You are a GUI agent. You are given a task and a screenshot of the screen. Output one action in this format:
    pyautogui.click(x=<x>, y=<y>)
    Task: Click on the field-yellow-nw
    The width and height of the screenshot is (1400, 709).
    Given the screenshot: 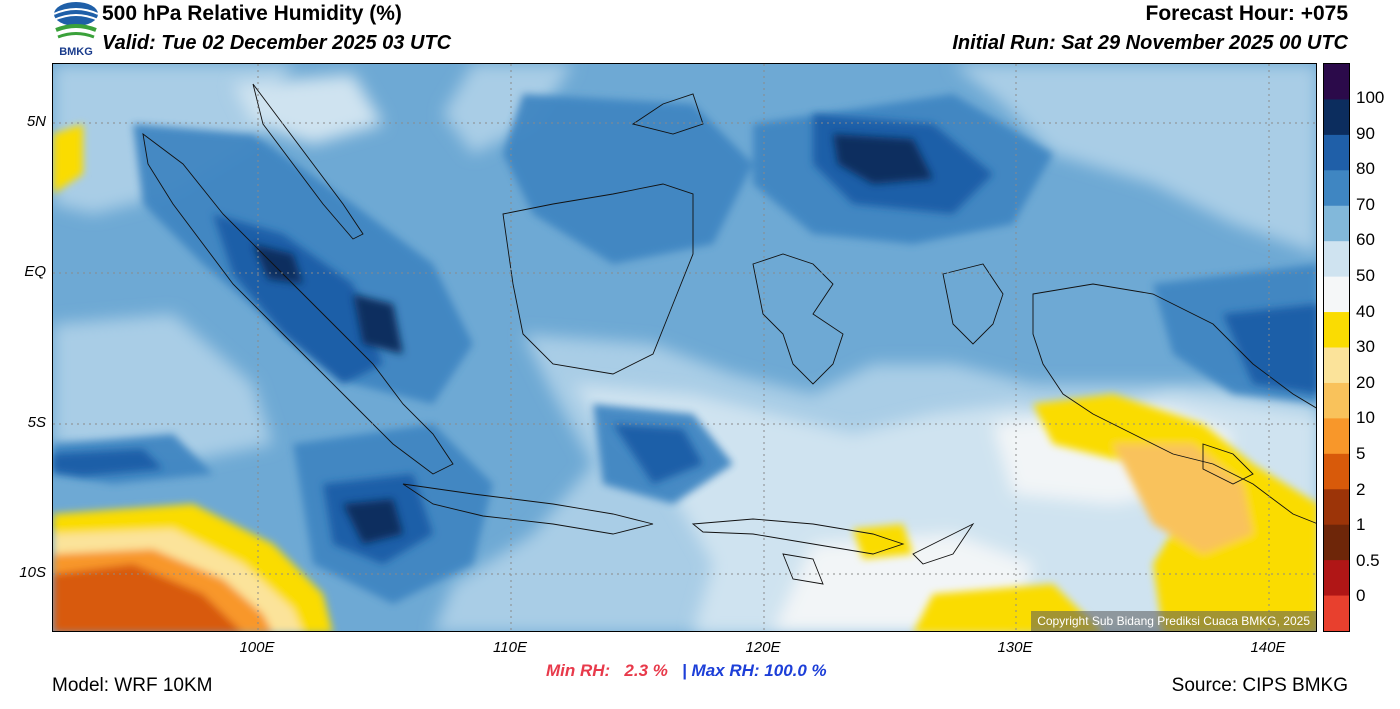 What is the action you would take?
    pyautogui.click(x=68, y=159)
    